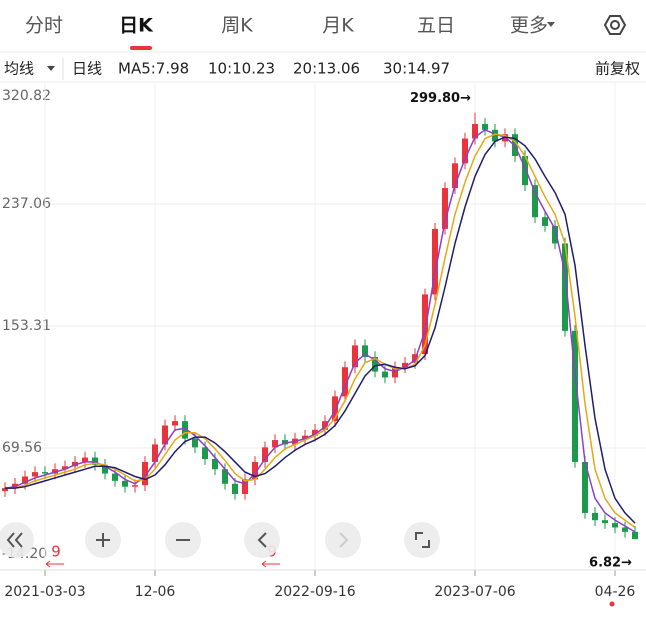 The height and width of the screenshot is (617, 646). I want to click on settings-hex, so click(615, 25).